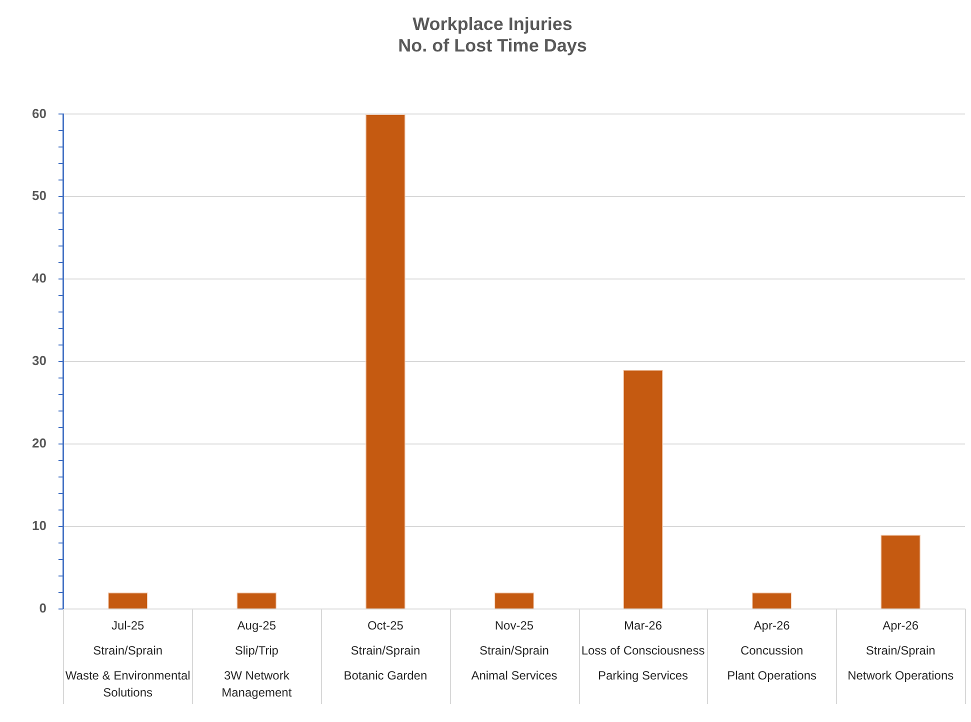 The height and width of the screenshot is (722, 971). Describe the element at coordinates (39, 113) in the screenshot. I see `y-tick-label: 60` at that location.